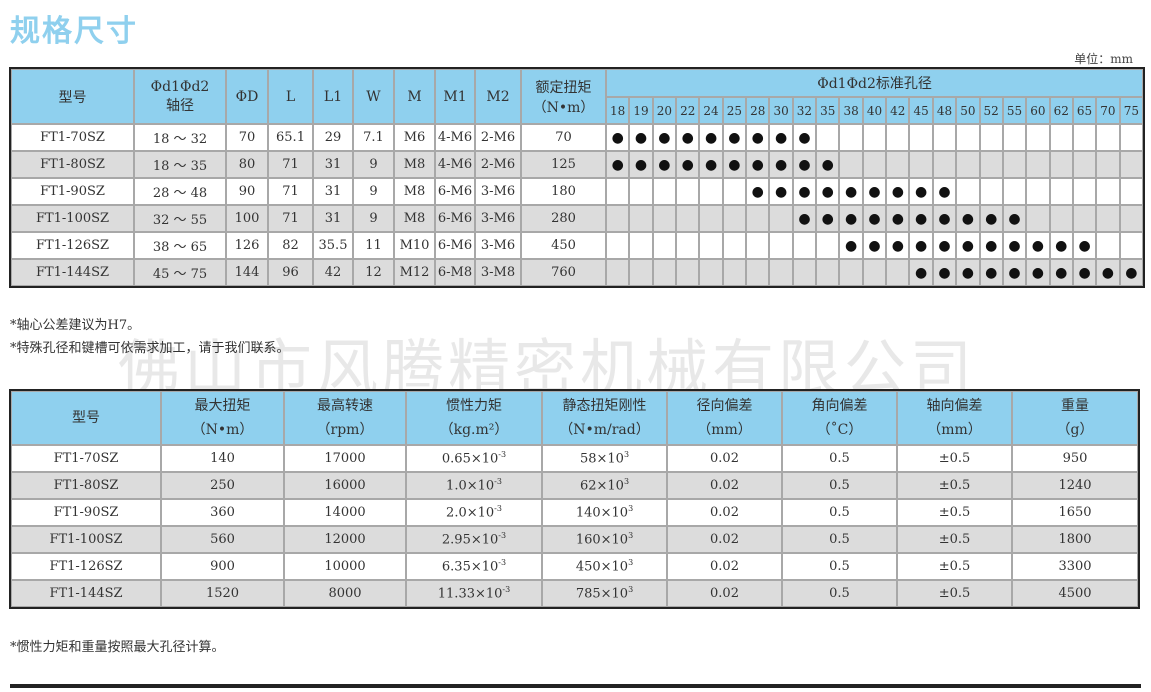 This screenshot has height=692, width=1151. Describe the element at coordinates (150, 348) in the screenshot. I see `note-custom-bore: *特殊孔径和键槽可依需求加工，请于我们联系。` at that location.